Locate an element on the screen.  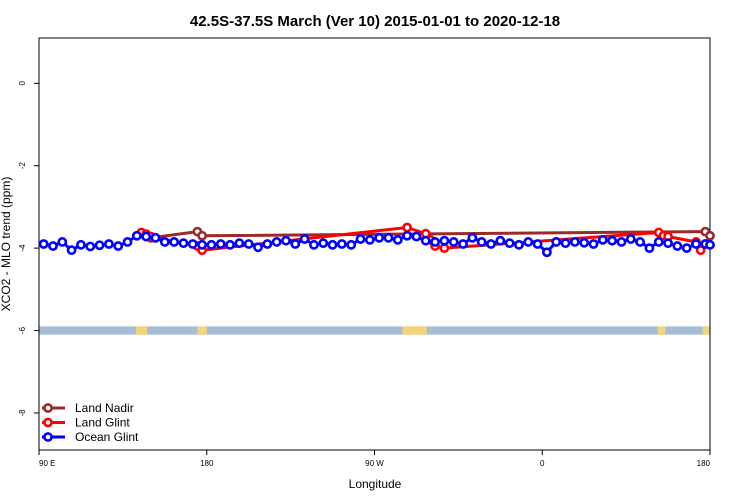
legend-label: Ocean Glint is located at coordinates (107, 437).